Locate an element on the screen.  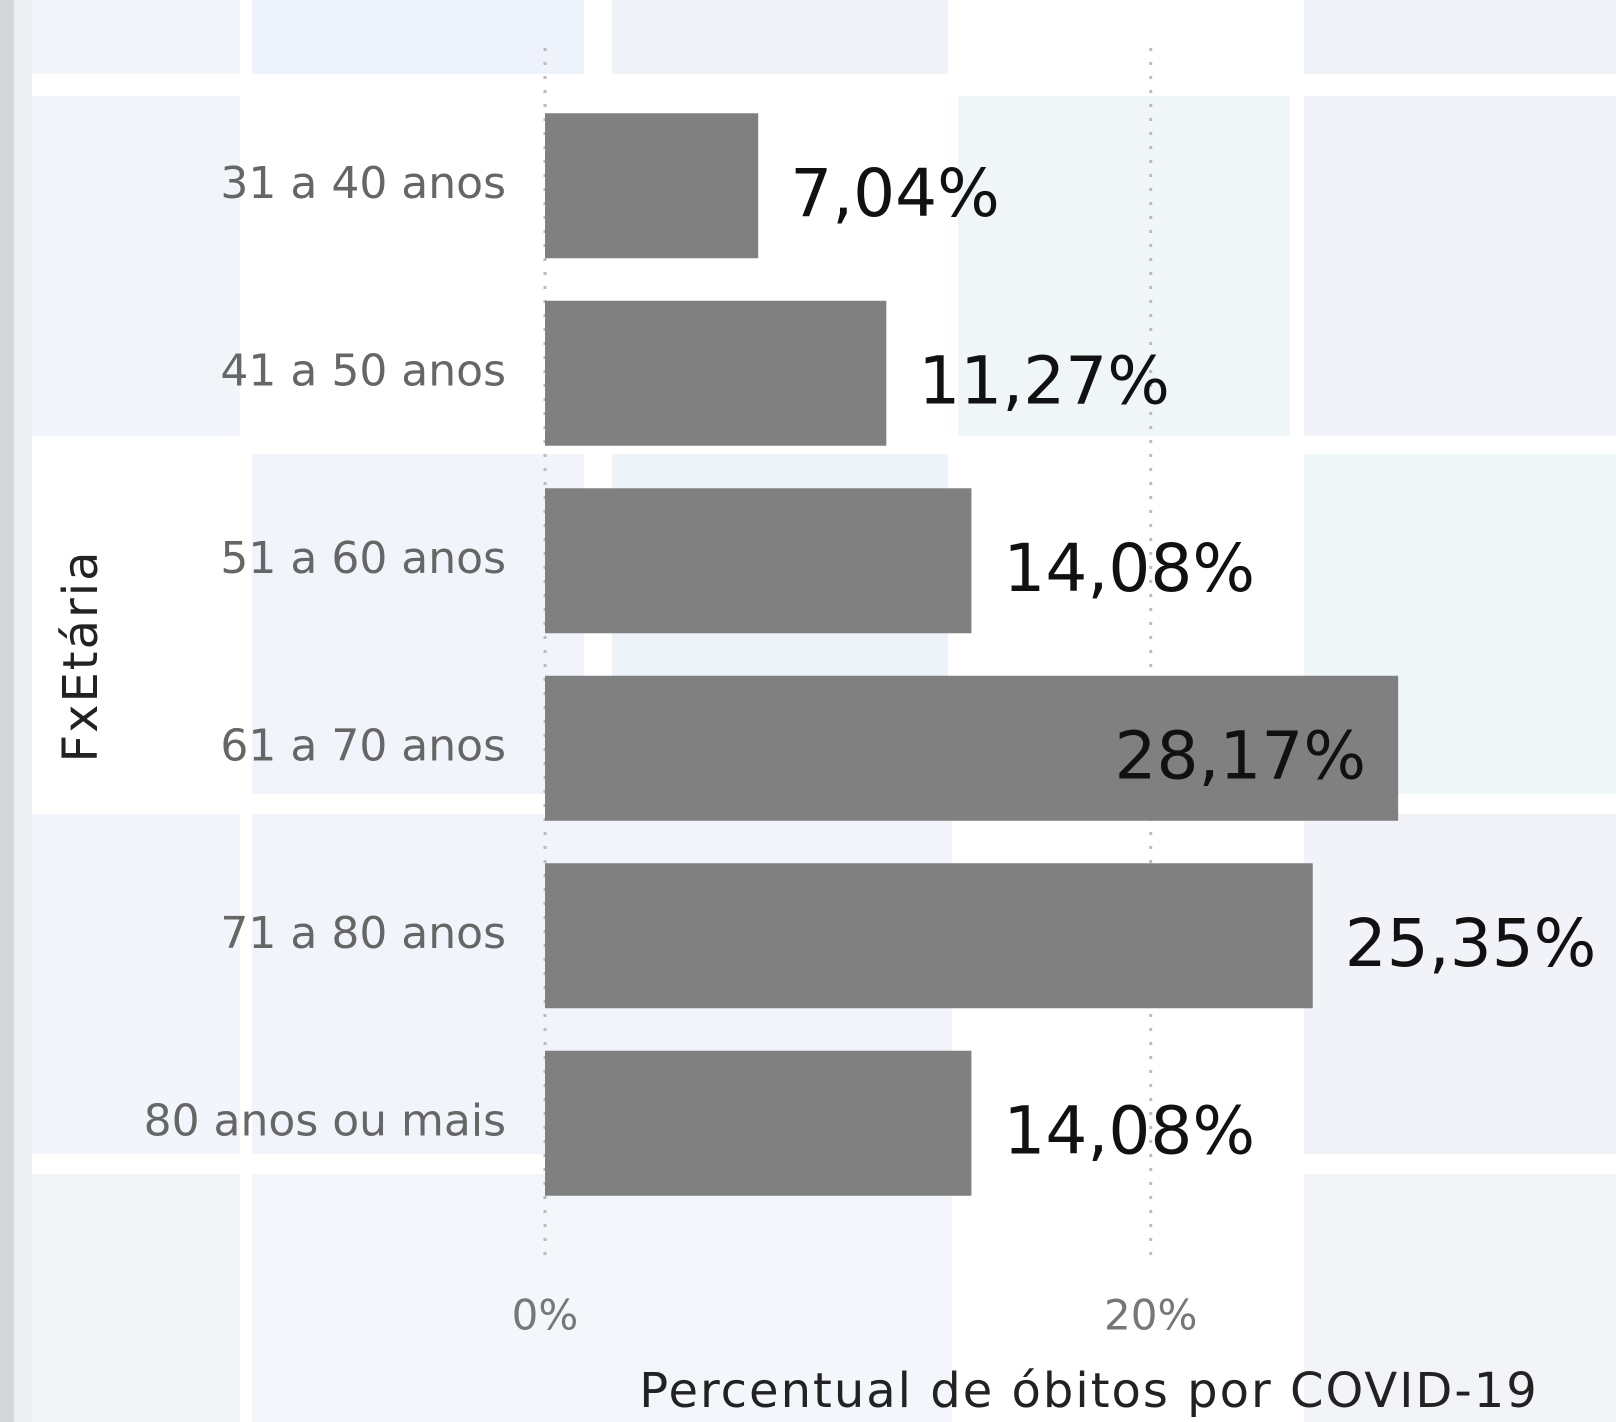
x-axis-title: Percentual de óbitos por COVID-19 is located at coordinates (1089, 1391).